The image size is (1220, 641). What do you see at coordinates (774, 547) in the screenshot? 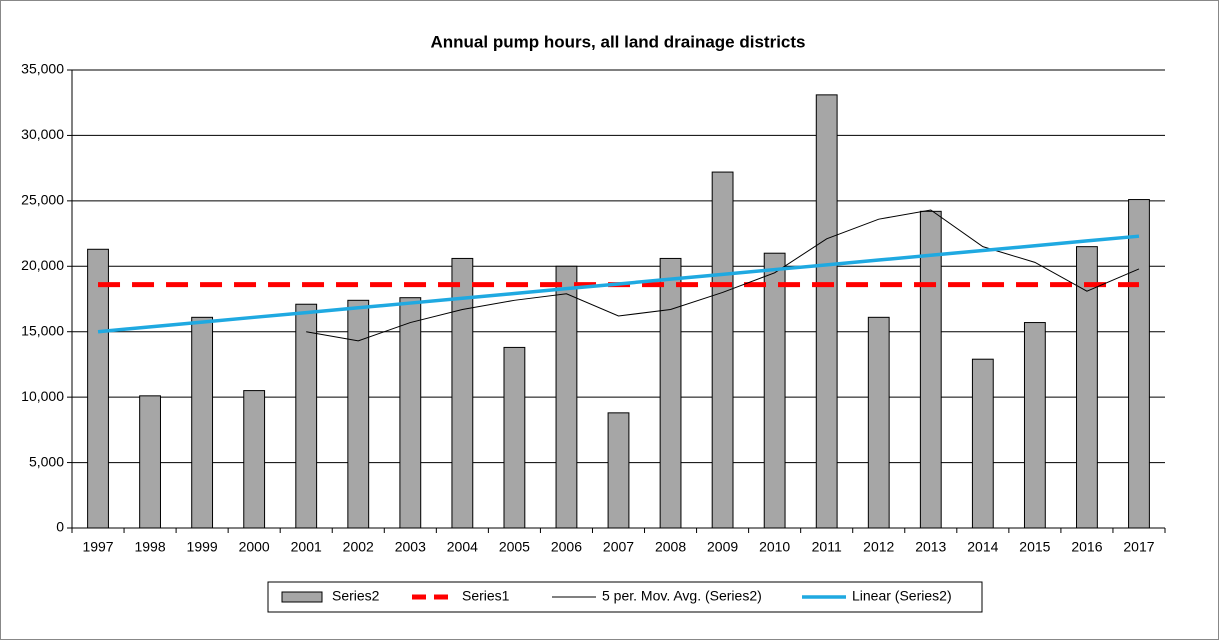
I see `x-tick-label: 2010` at bounding box center [774, 547].